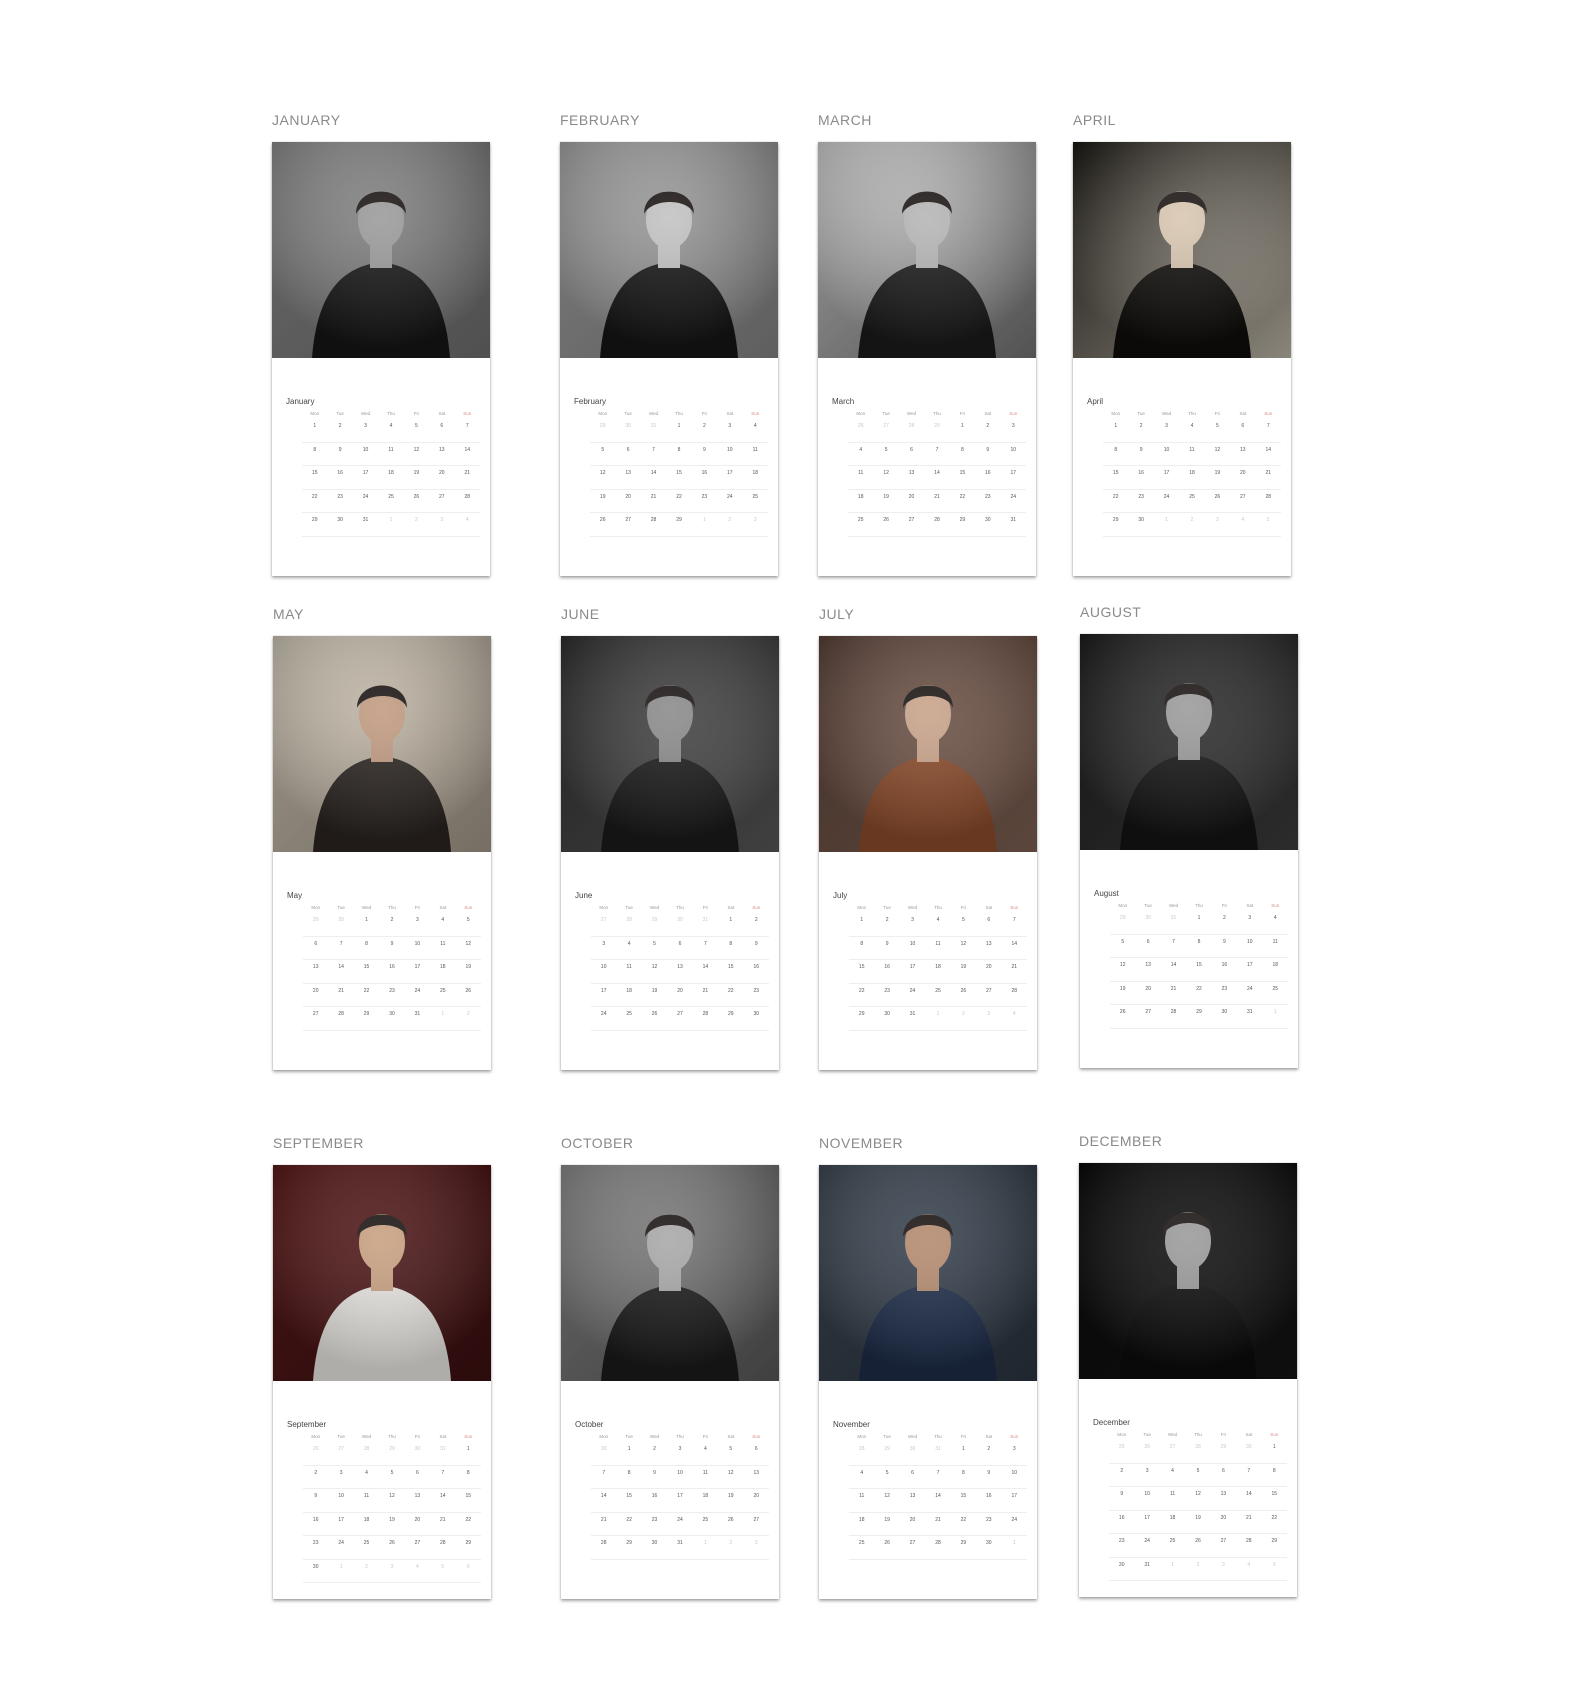 Image resolution: width=1588 pixels, height=1696 pixels. I want to click on week-row: 29 30 1 2 3 4 5, so click(392, 925).